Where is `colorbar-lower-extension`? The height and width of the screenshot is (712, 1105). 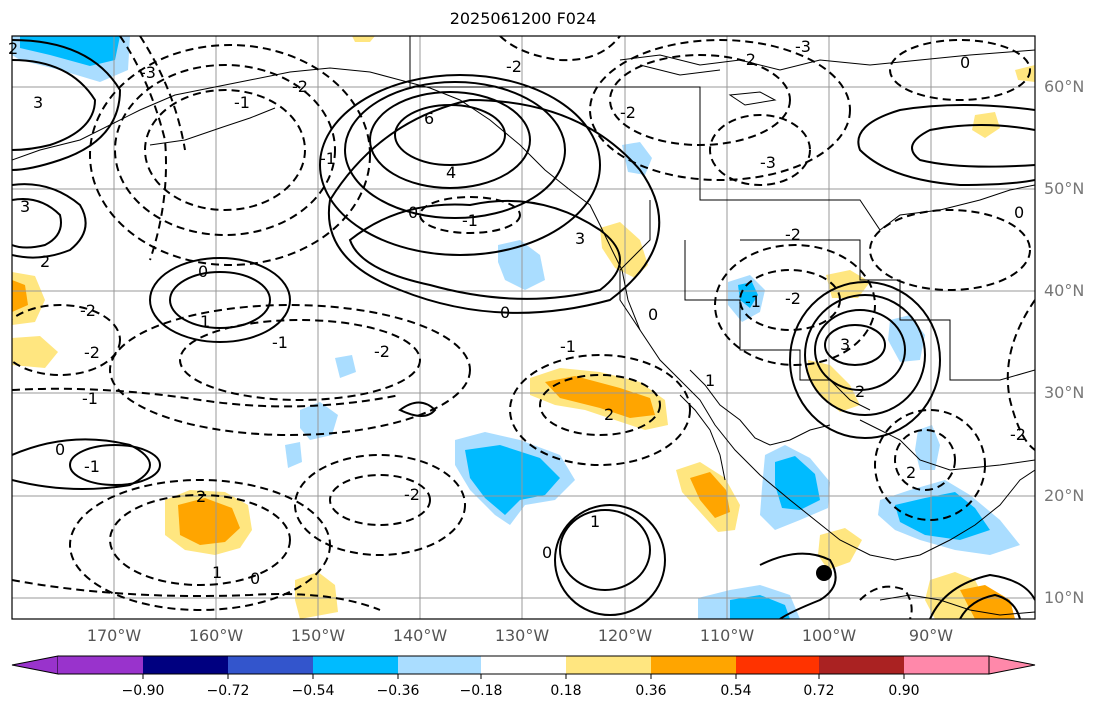
colorbar-lower-extension is located at coordinates (35, 665).